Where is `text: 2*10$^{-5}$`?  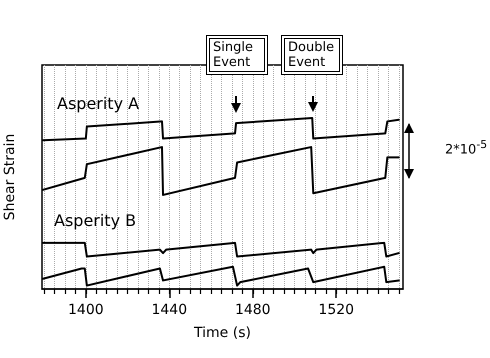 text: 2*10$^{-5}$ is located at coordinates (466, 148).